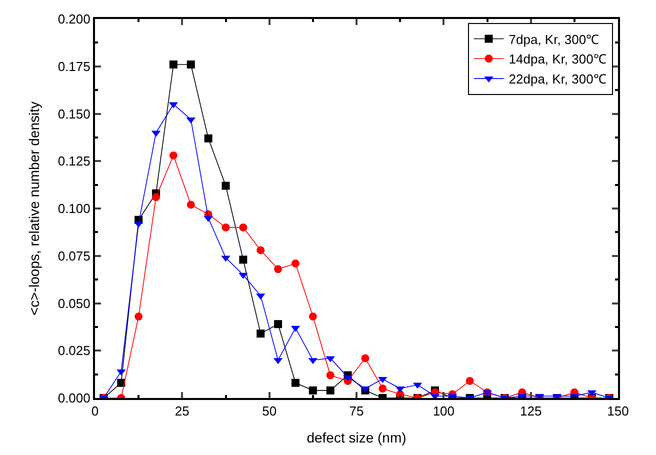 The image size is (656, 455). I want to click on y-tick-label: 0.175, so click(74, 66).